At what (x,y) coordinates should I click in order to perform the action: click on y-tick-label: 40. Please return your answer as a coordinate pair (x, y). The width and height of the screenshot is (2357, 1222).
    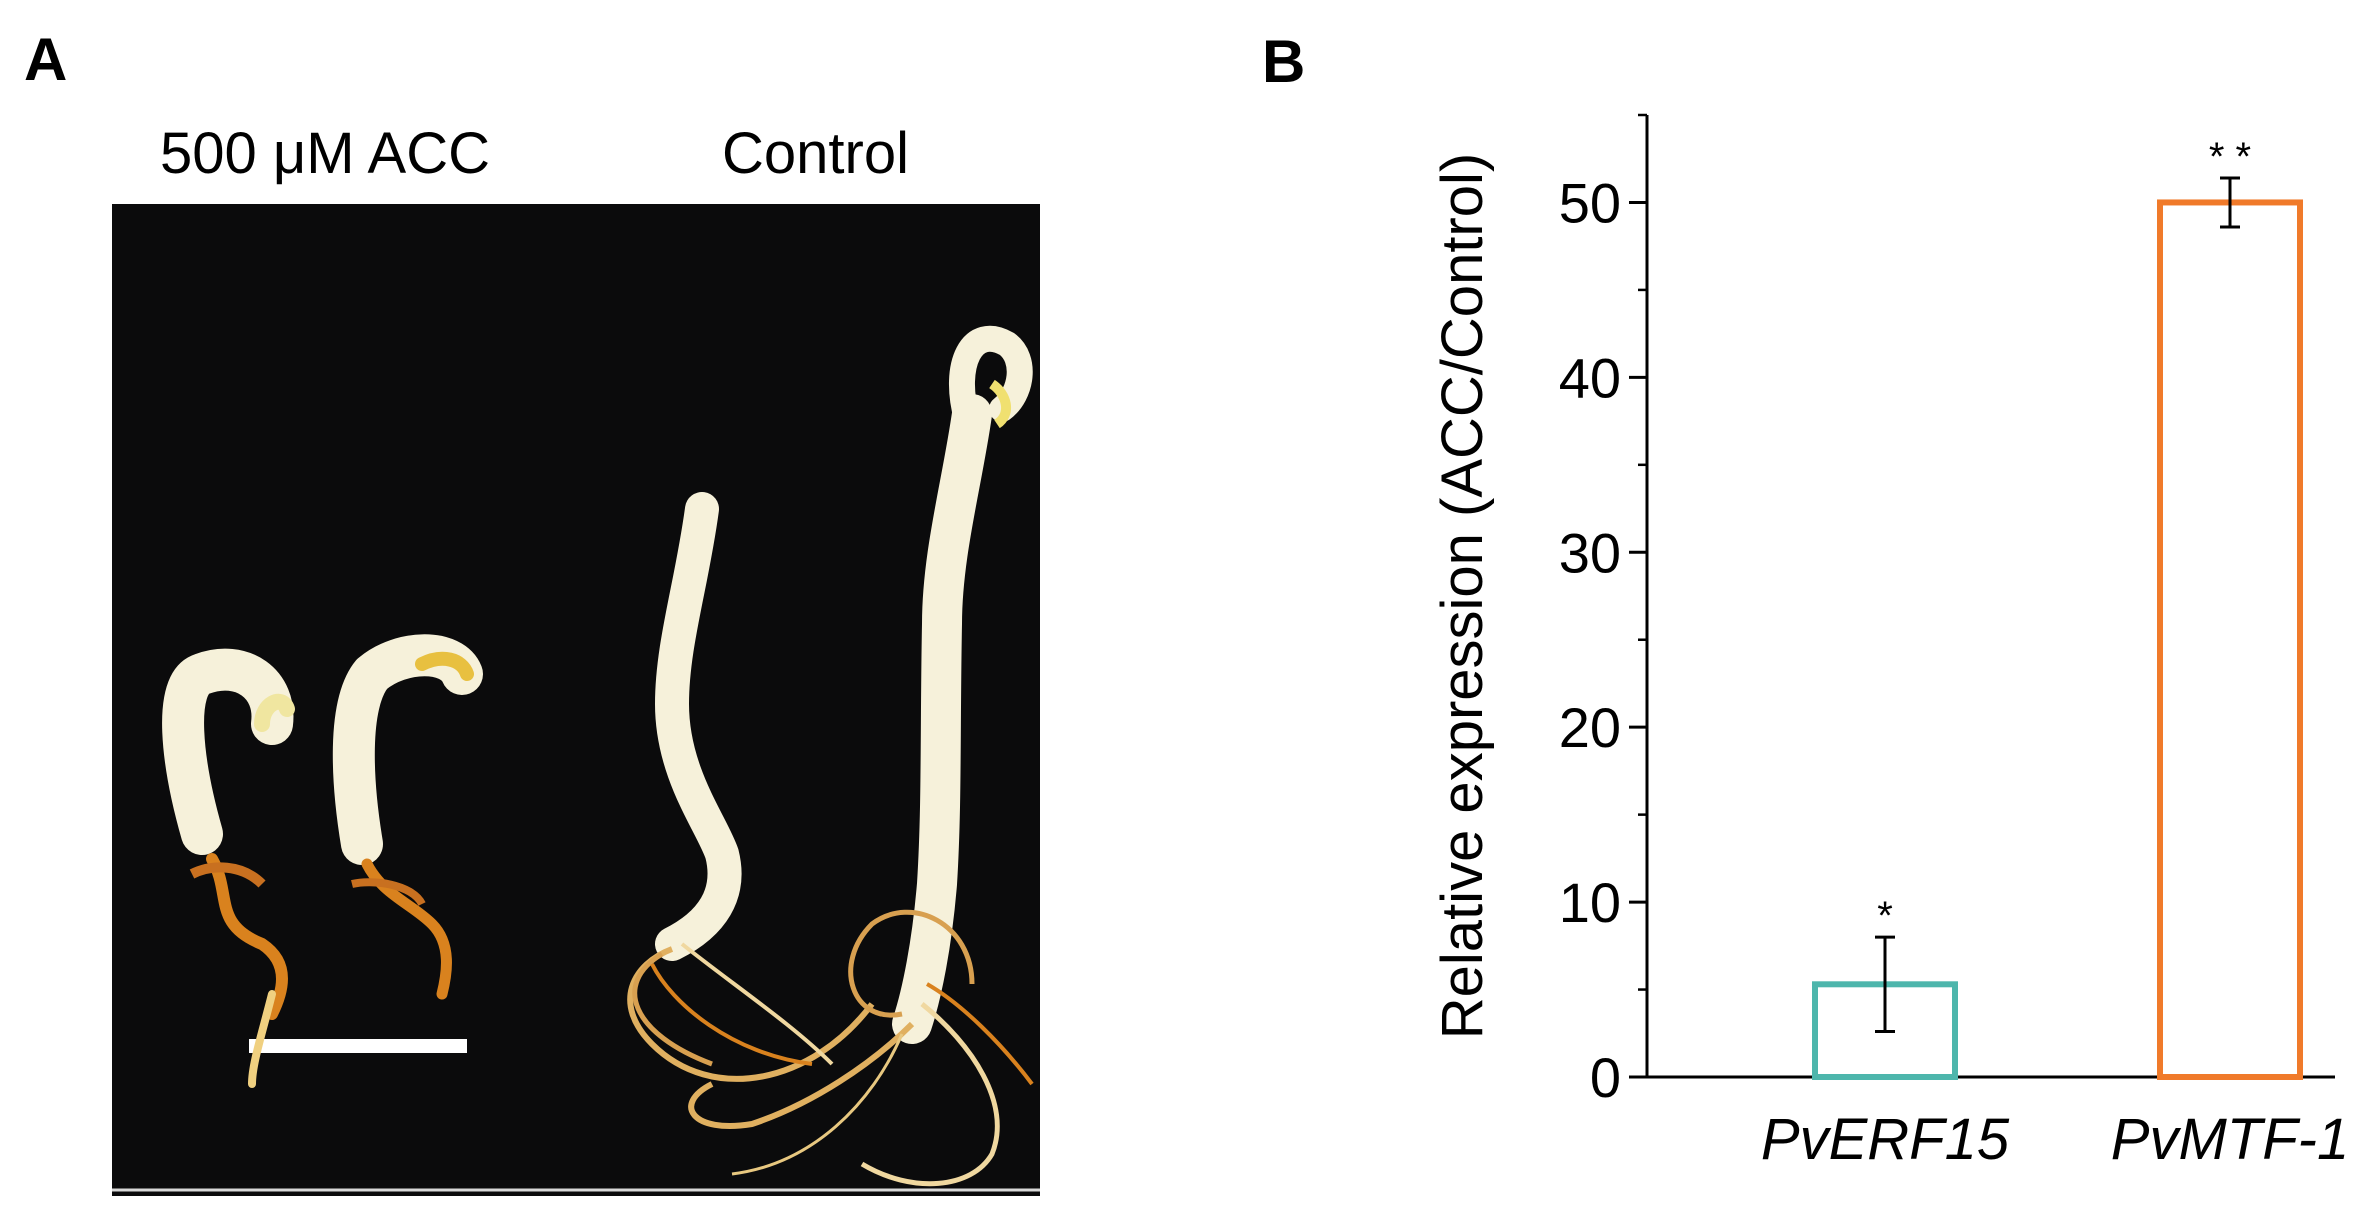
    Looking at the image, I should click on (1590, 377).